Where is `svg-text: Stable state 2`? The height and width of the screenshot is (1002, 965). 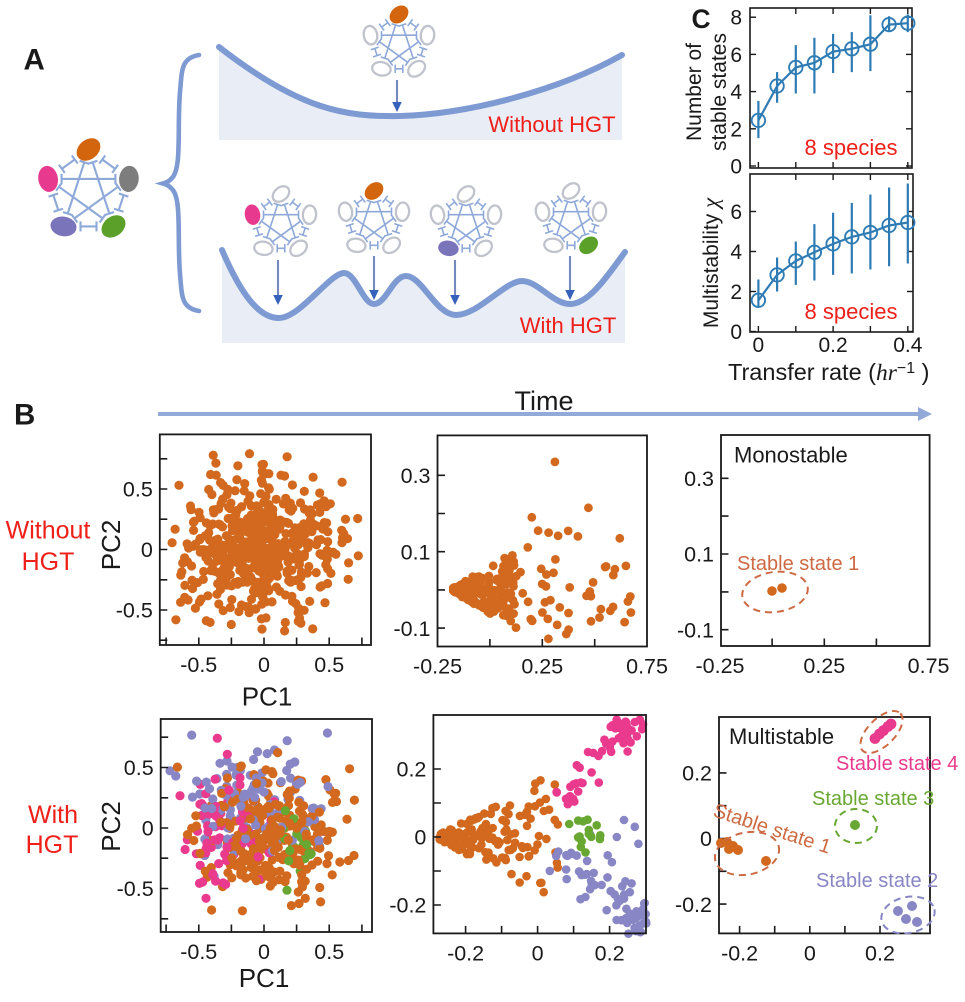
svg-text: Stable state 2 is located at coordinates (877, 881).